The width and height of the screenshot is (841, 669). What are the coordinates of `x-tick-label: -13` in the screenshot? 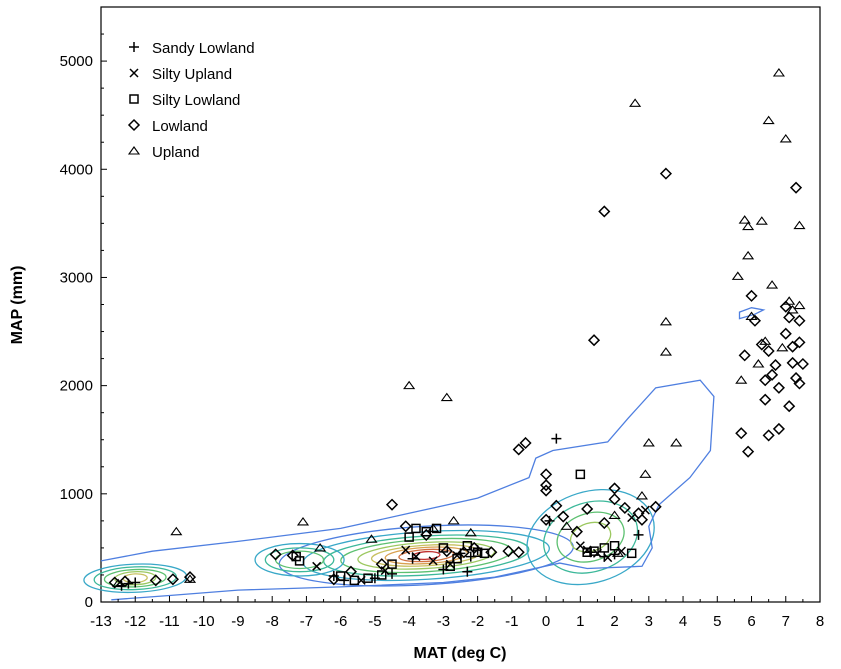 It's located at (101, 621).